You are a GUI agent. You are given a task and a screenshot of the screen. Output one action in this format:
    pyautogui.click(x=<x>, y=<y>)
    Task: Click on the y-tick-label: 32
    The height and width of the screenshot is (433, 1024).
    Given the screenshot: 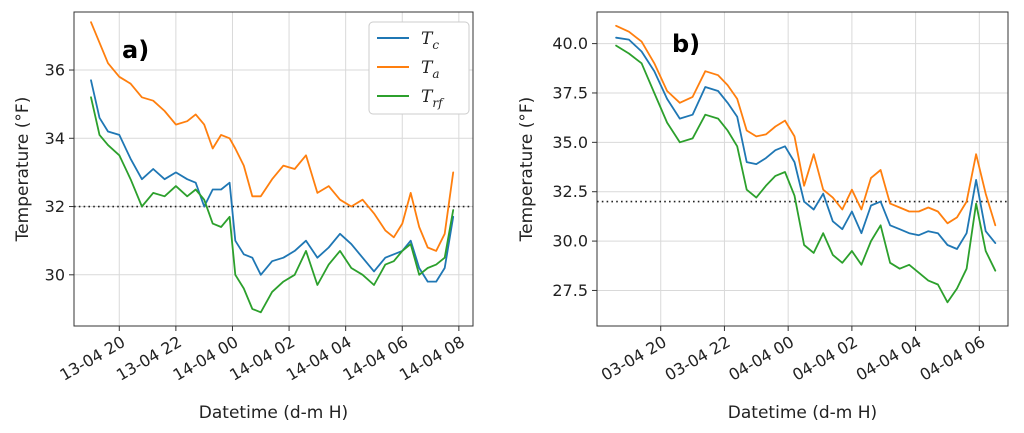 What is the action you would take?
    pyautogui.click(x=55, y=206)
    